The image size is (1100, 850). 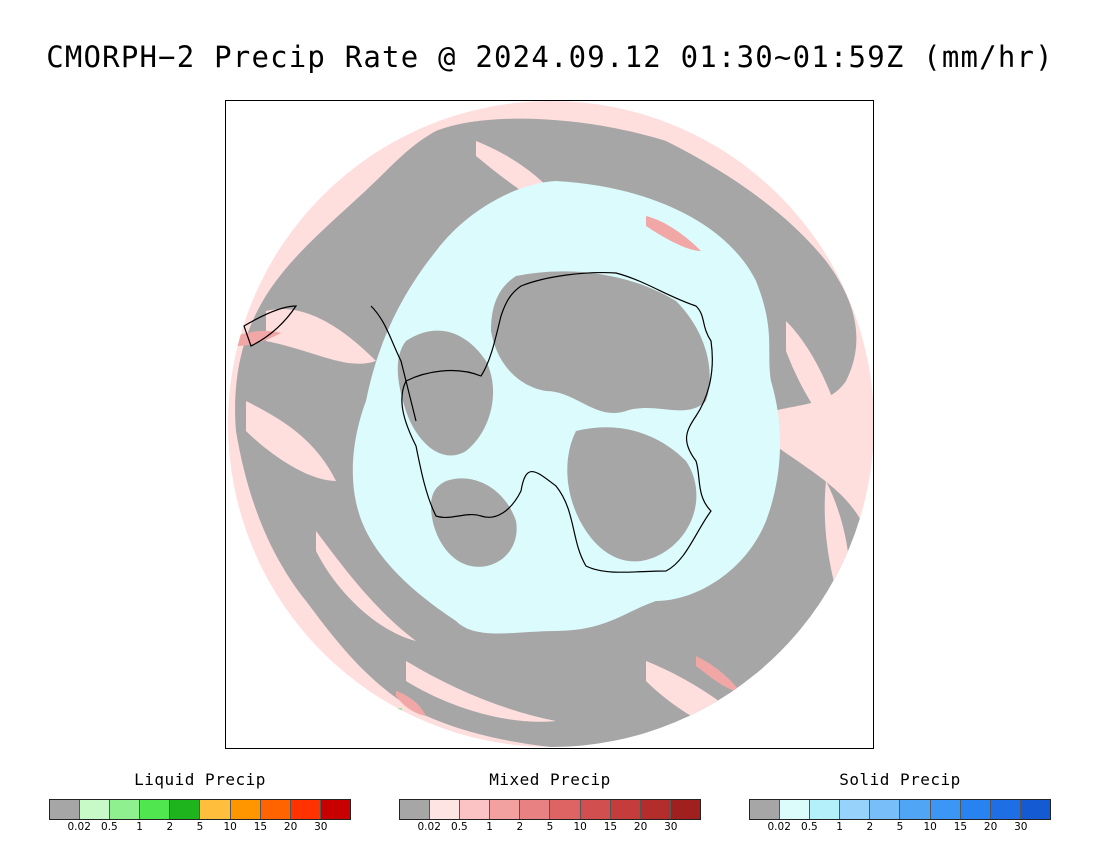 What do you see at coordinates (270, 326) in the screenshot?
I see `south-america-coastline` at bounding box center [270, 326].